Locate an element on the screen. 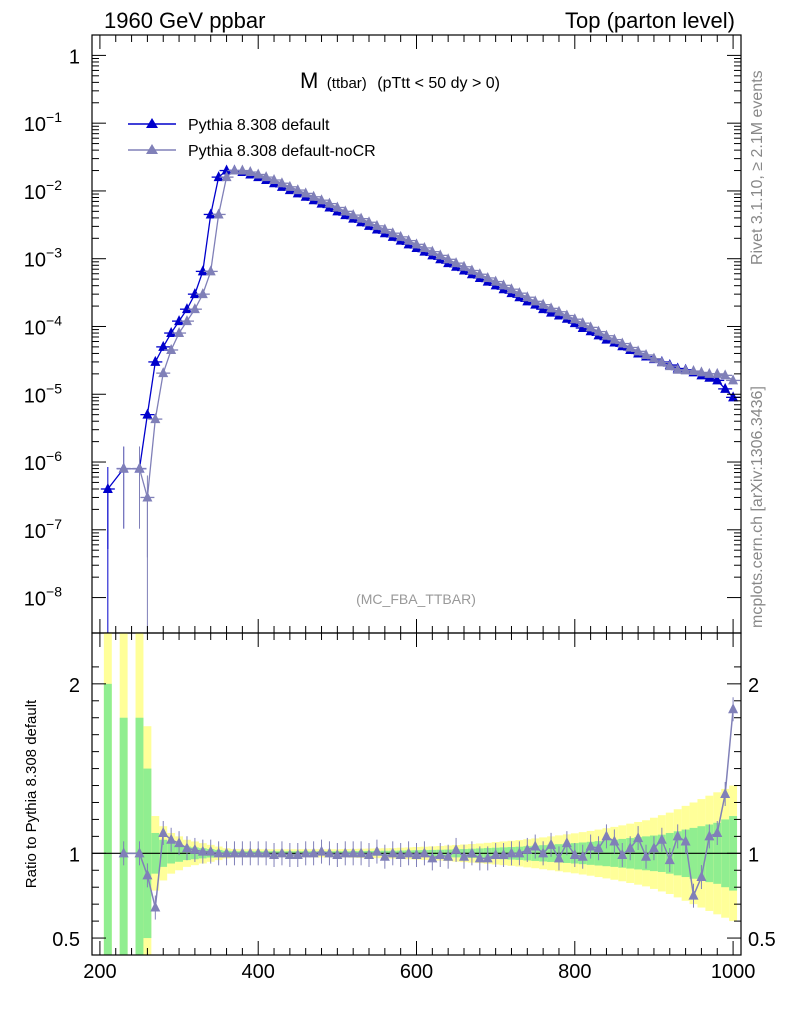 Image resolution: width=786 pixels, height=1024 pixels. plot-title-main: M is located at coordinates (309, 80).